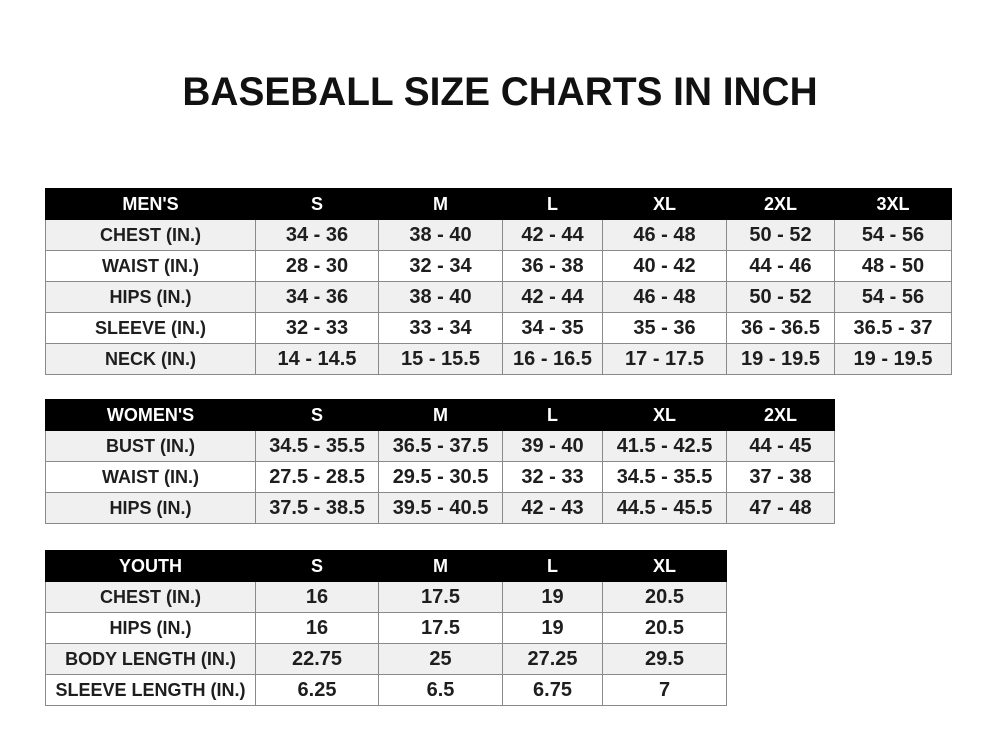 This screenshot has width=1000, height=752. I want to click on size-value: 47 - 48, so click(780, 508).